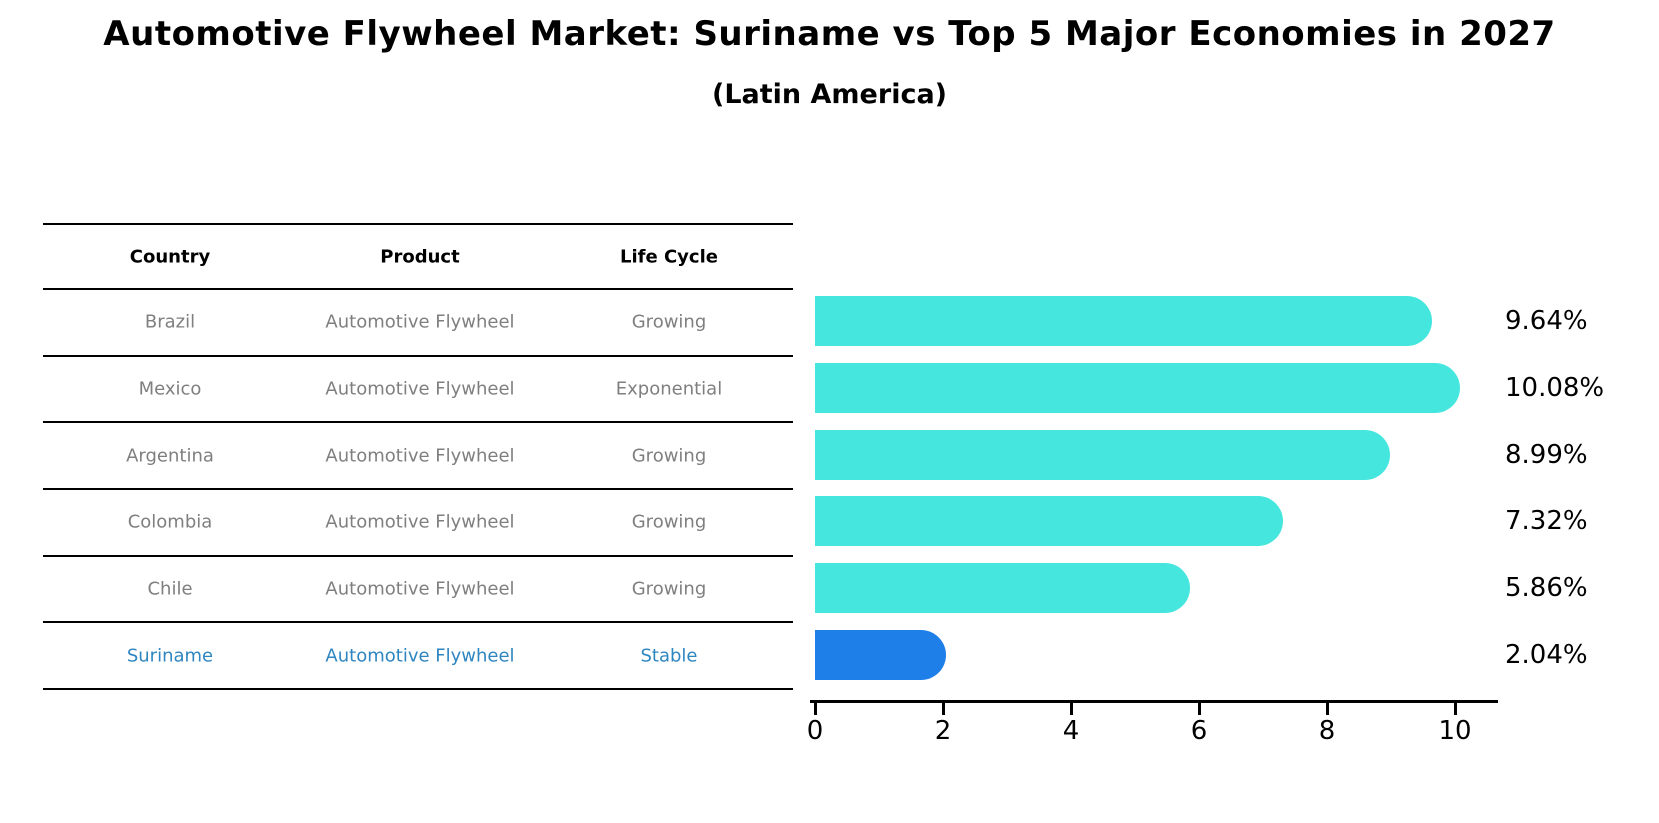  What do you see at coordinates (1123, 321) in the screenshot?
I see `bar-brazil` at bounding box center [1123, 321].